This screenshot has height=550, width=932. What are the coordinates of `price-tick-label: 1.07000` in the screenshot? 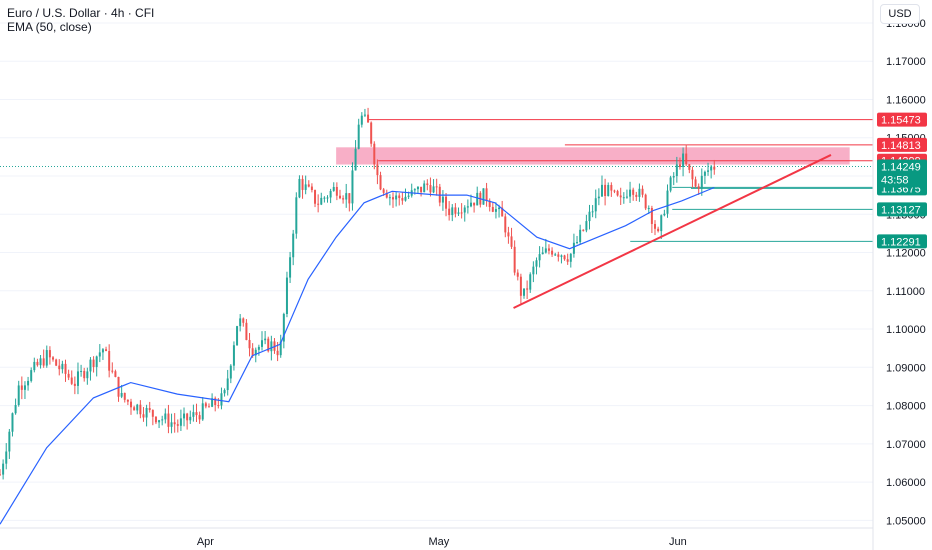 It's located at (906, 445).